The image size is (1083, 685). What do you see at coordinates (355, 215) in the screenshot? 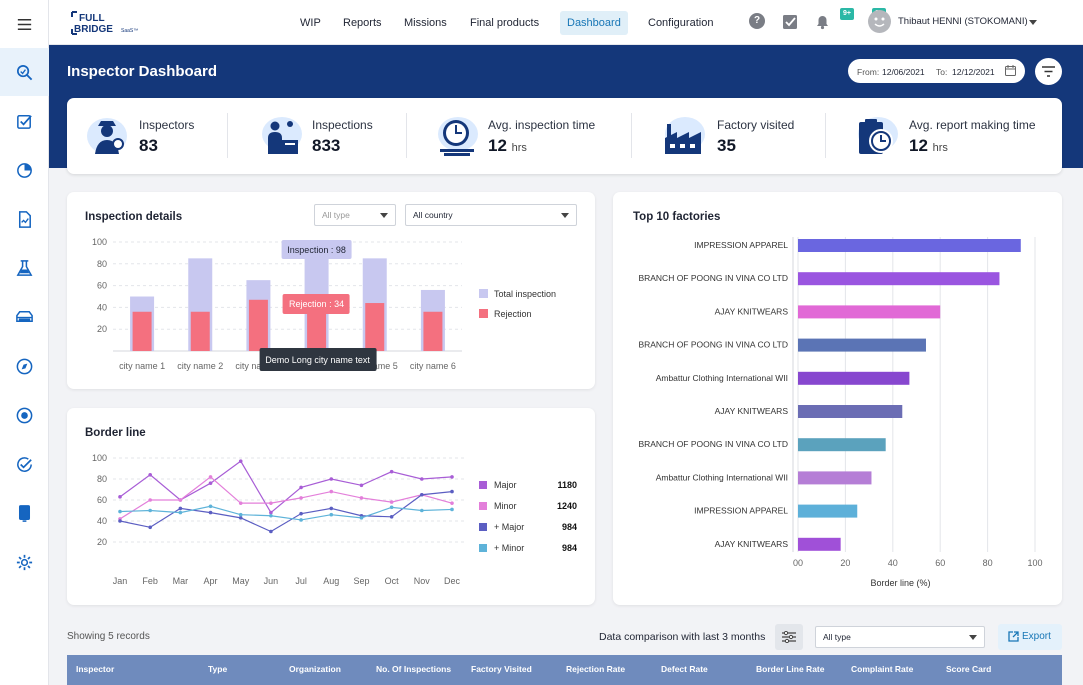
I see `type-select: All type` at bounding box center [355, 215].